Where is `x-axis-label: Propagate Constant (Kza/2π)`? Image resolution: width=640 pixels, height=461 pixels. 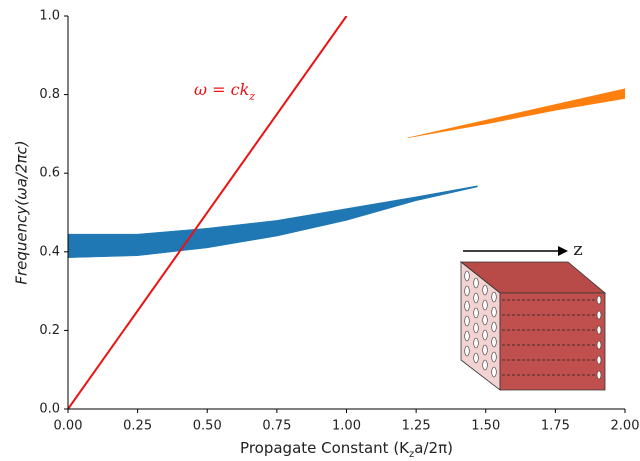
x-axis-label: Propagate Constant (Kza/2π) is located at coordinates (346, 449).